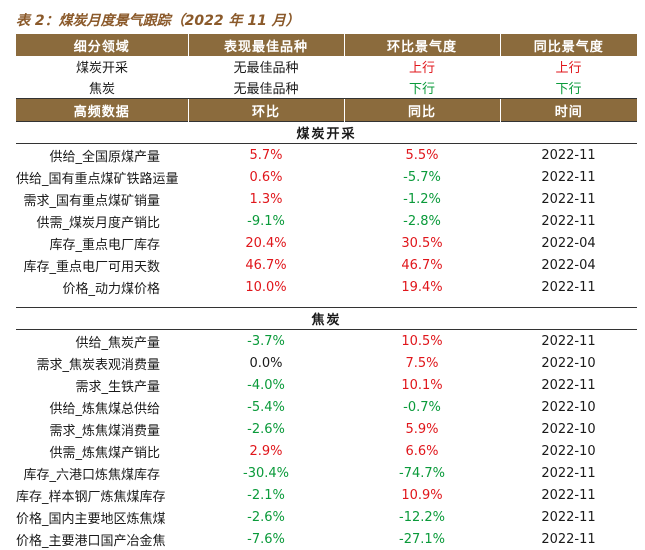 This screenshot has height=550, width=645. I want to click on indicator-name: 供给_国有重点煤矿铁路运量, so click(97, 179).